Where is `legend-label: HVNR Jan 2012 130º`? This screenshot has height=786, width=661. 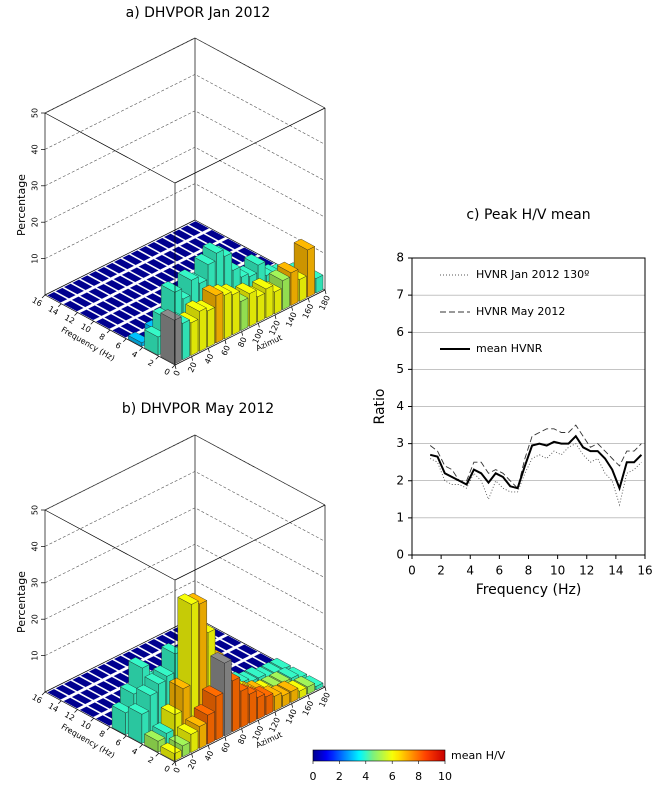 legend-label: HVNR Jan 2012 130º is located at coordinates (532, 274).